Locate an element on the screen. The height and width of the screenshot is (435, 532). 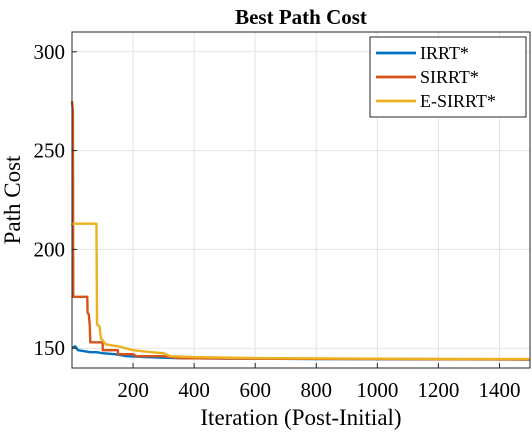
x-tick-label: 400 is located at coordinates (194, 390).